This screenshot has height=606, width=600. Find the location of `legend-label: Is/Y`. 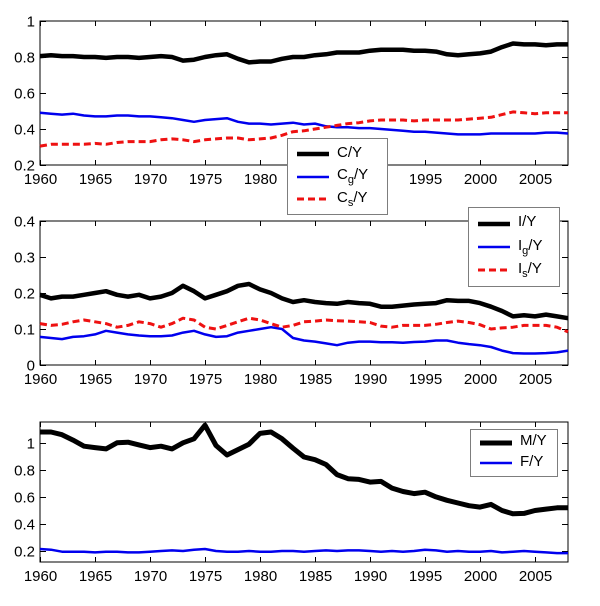

legend-label: Is/Y is located at coordinates (530, 269).